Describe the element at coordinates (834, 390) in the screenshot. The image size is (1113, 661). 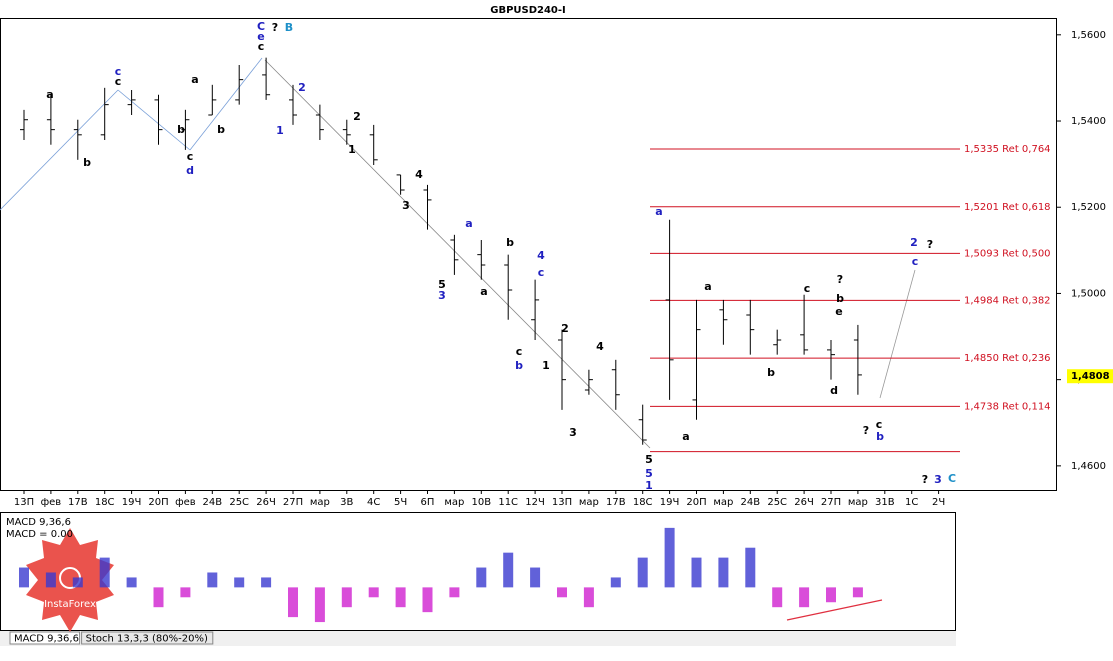
I see `wave-label: d` at that location.